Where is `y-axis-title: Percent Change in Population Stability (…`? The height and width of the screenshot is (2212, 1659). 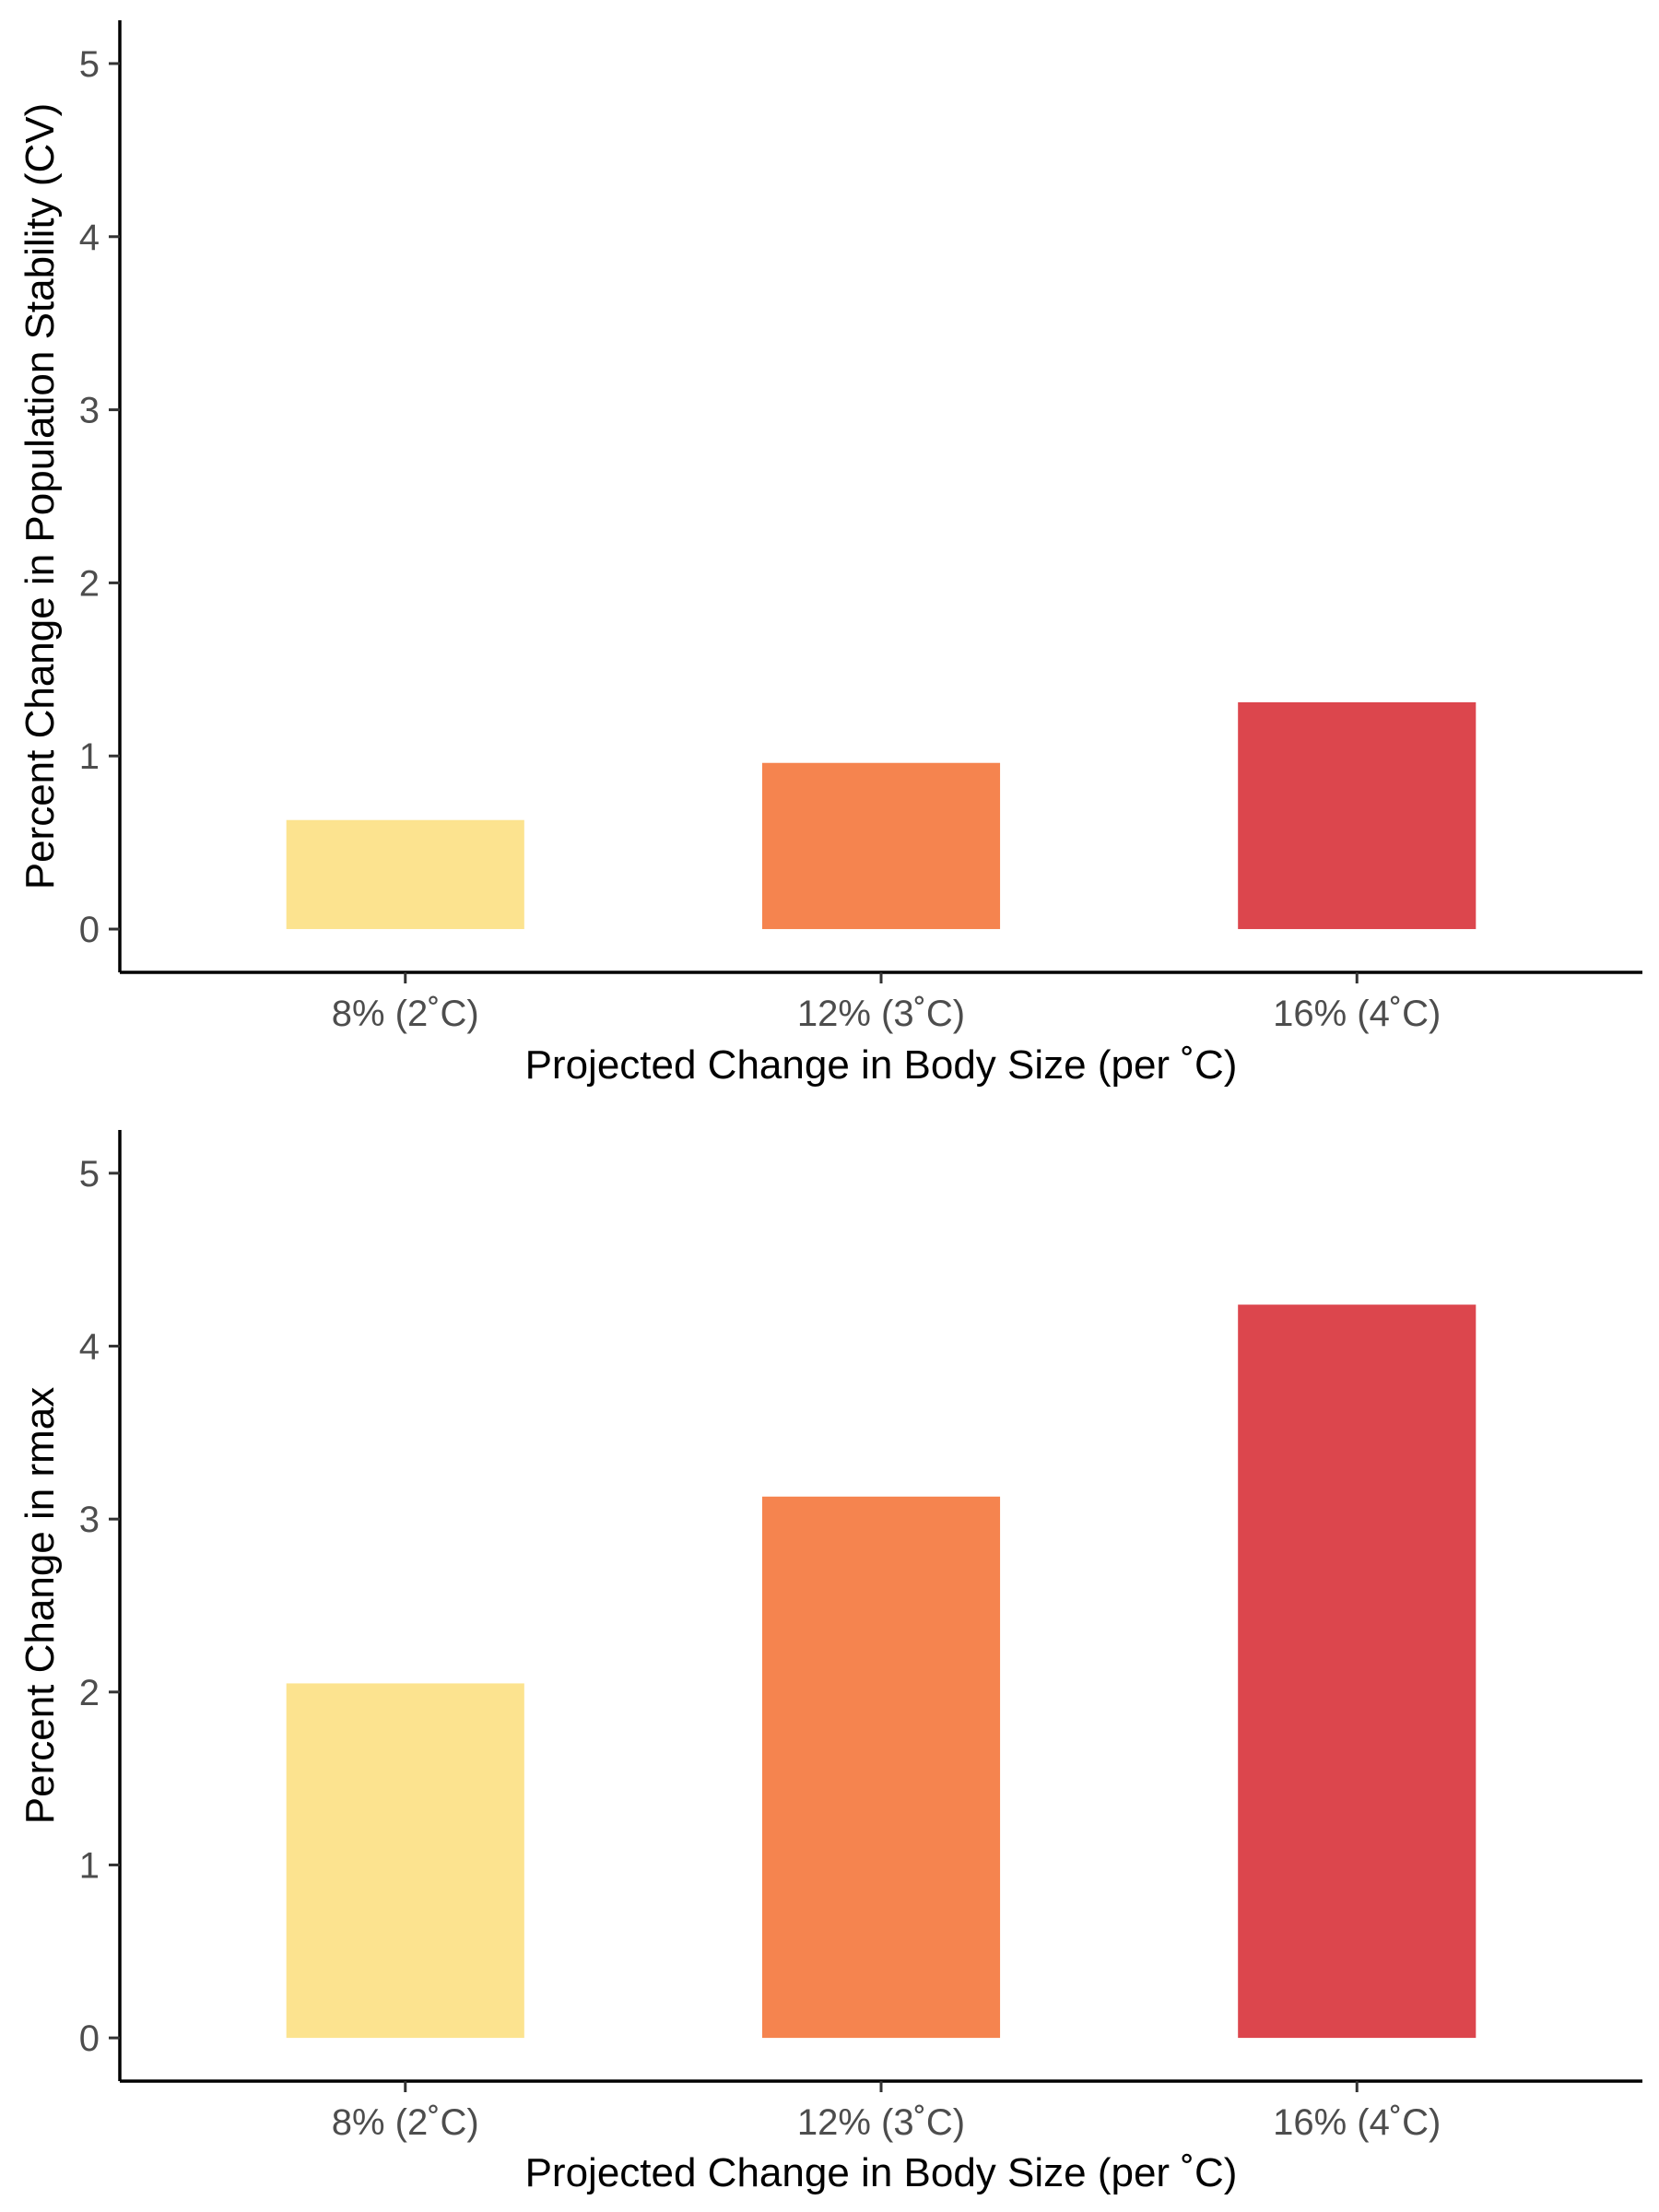 y-axis-title: Percent Change in Population Stability (… is located at coordinates (40, 496).